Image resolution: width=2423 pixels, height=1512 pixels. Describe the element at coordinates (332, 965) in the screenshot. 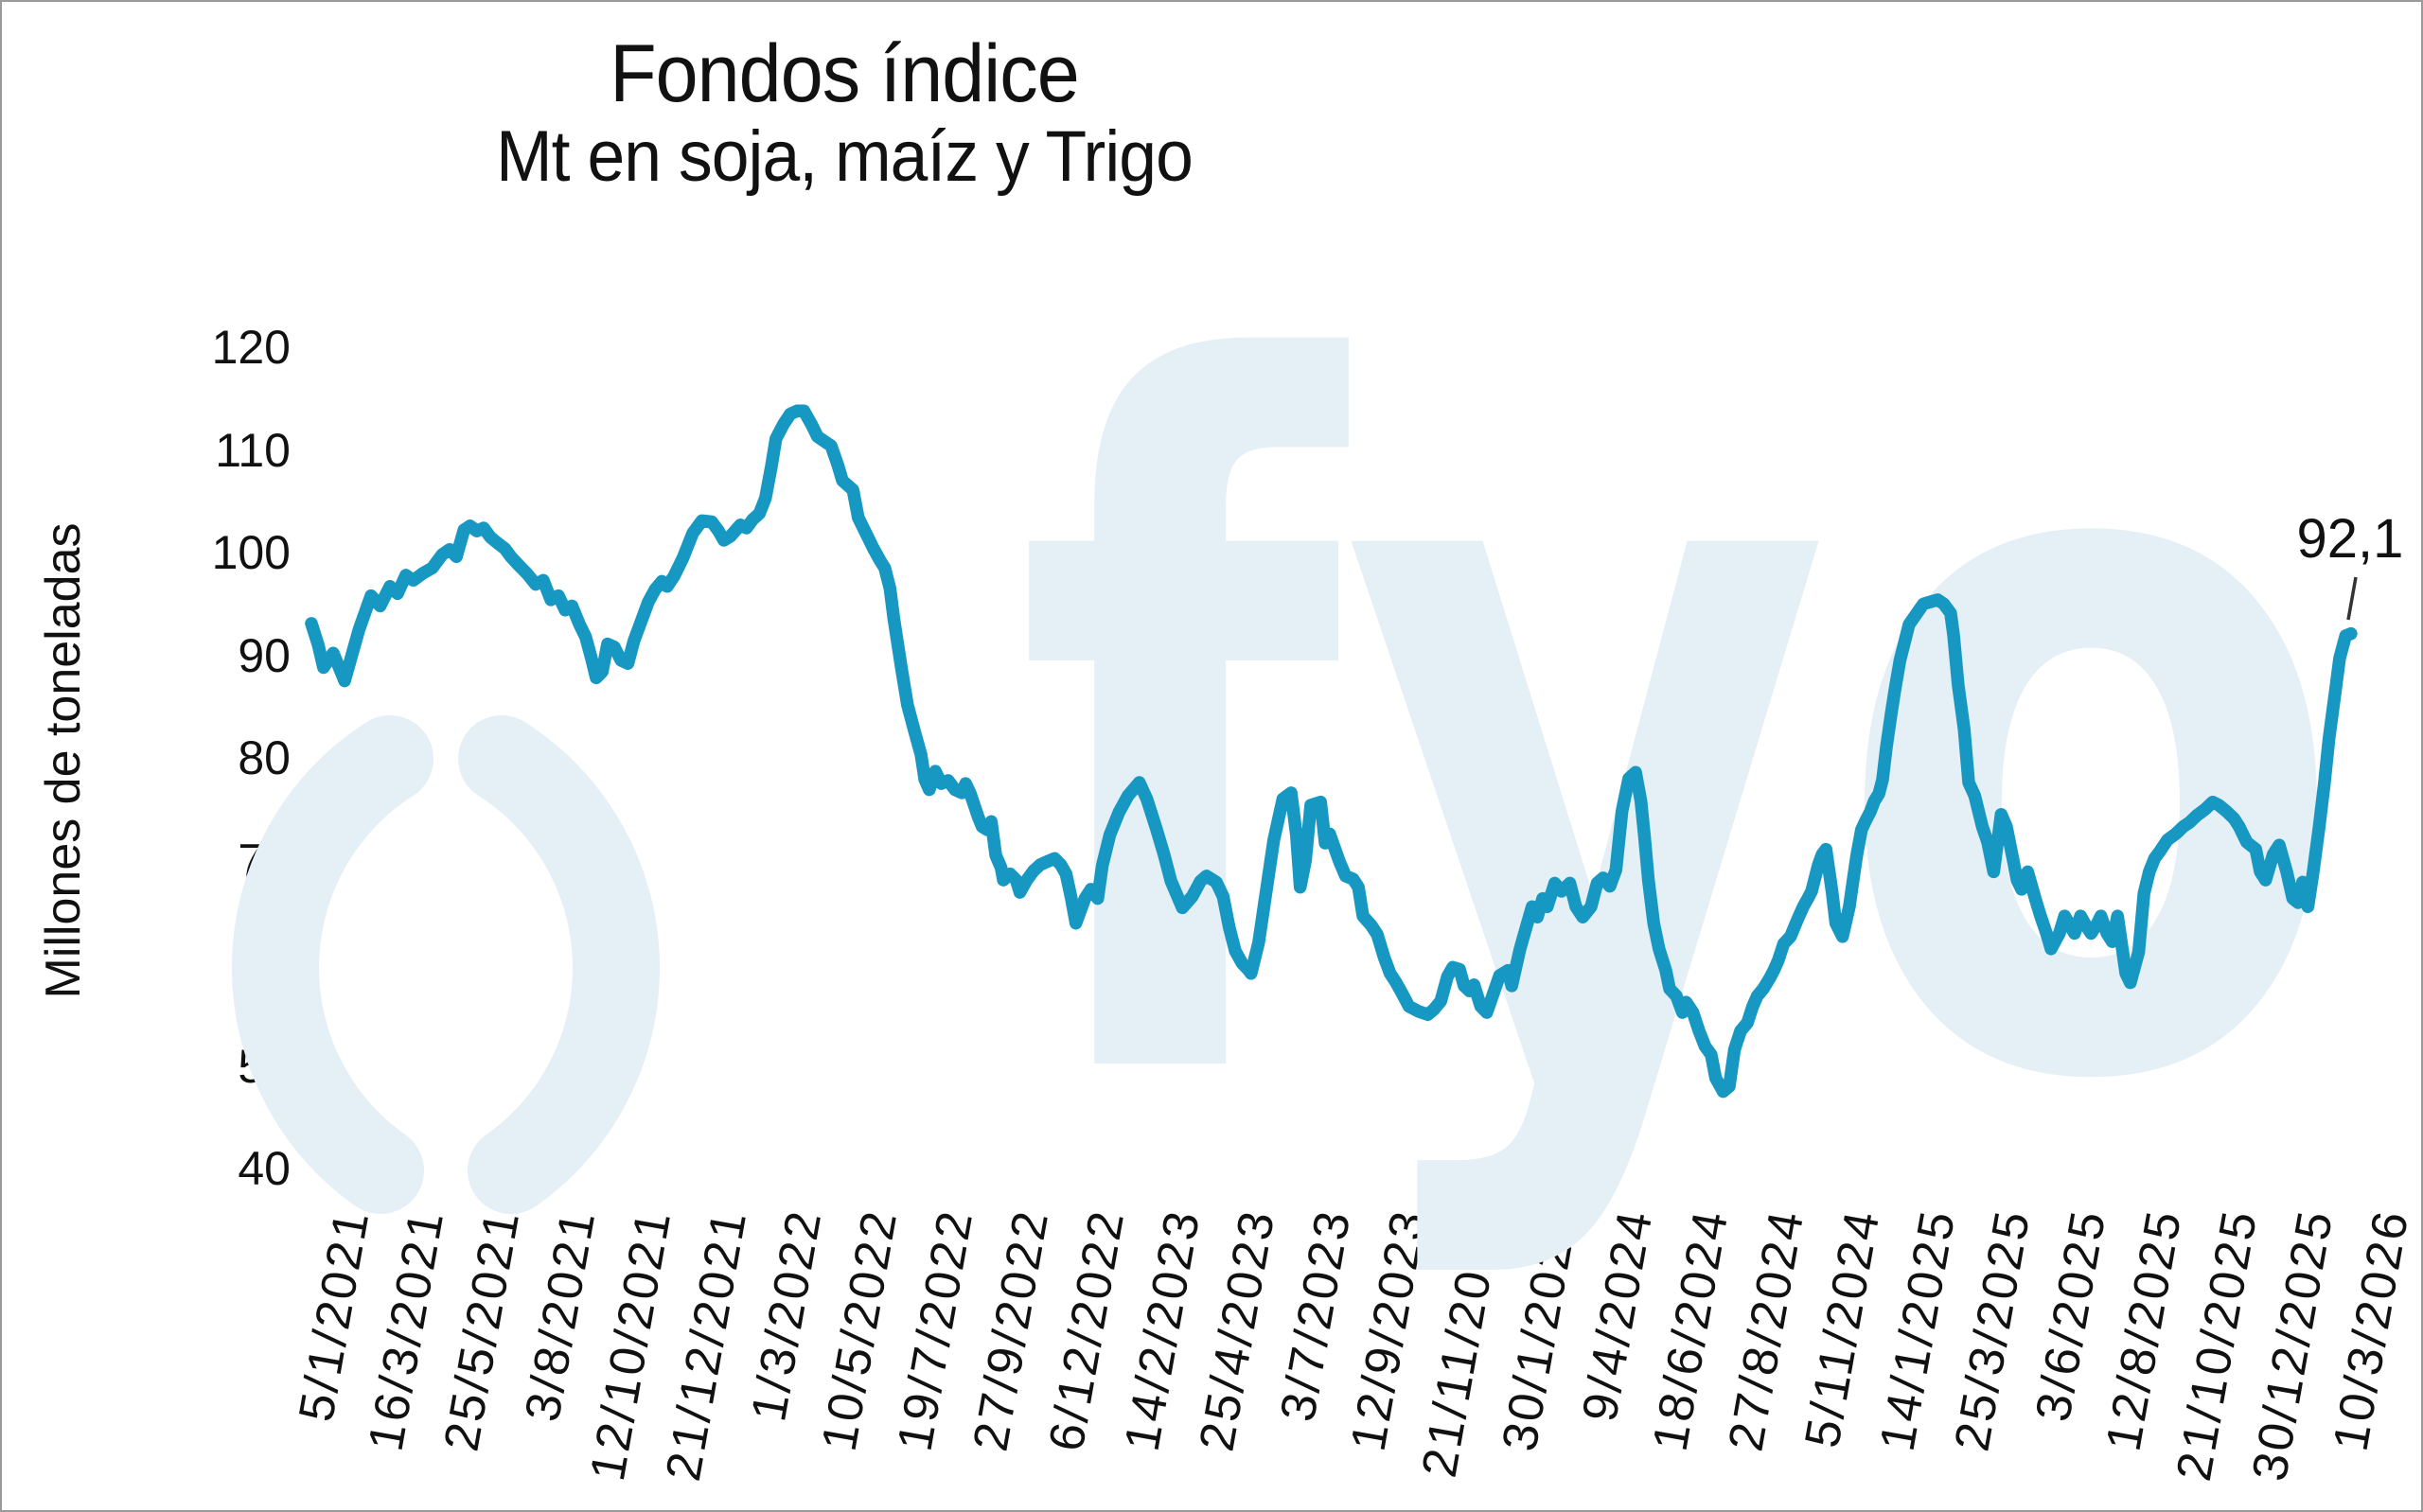

I see `watermark-left-paren-icon` at that location.